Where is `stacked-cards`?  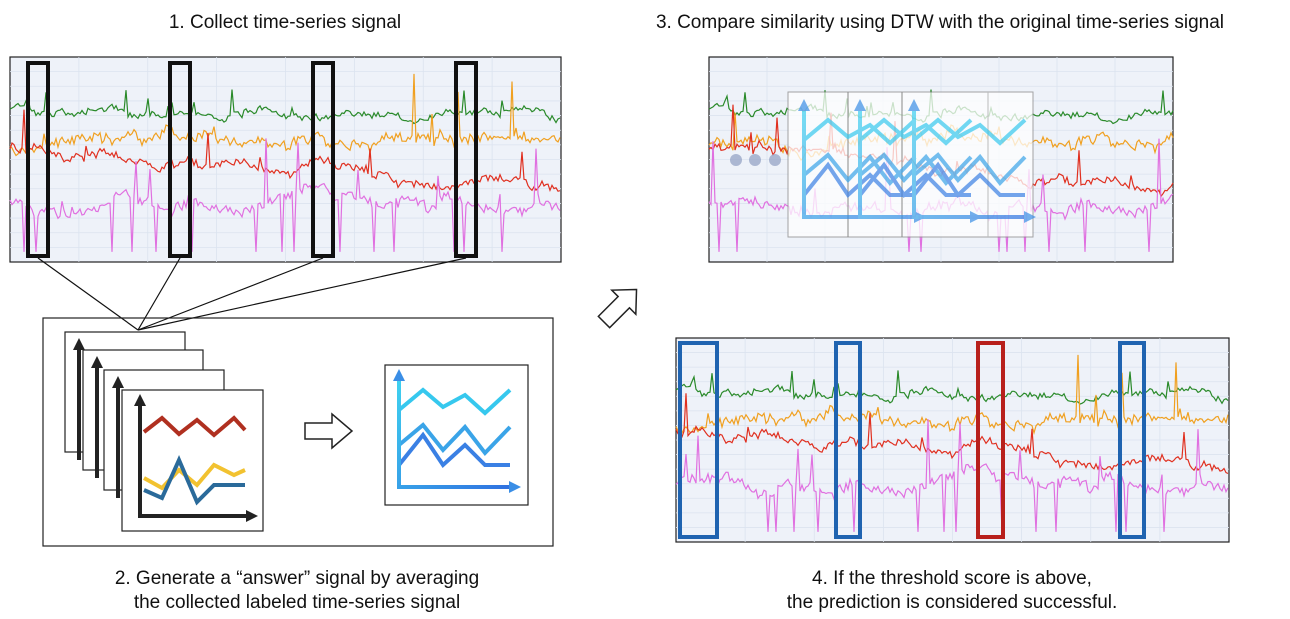 stacked-cards is located at coordinates (164, 431).